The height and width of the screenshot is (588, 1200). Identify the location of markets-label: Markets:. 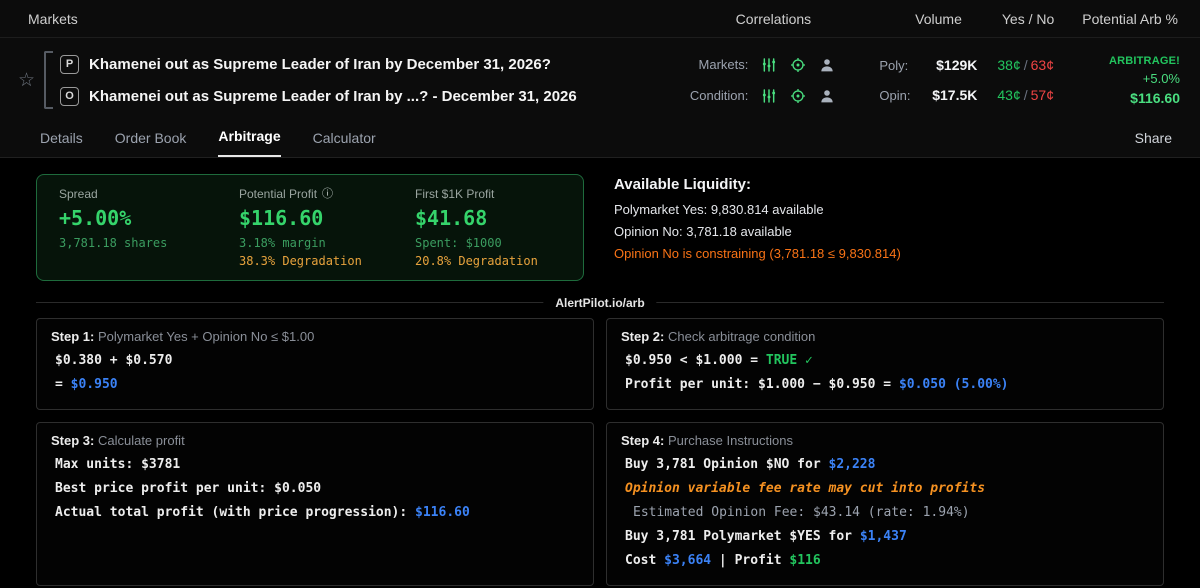
(723, 64).